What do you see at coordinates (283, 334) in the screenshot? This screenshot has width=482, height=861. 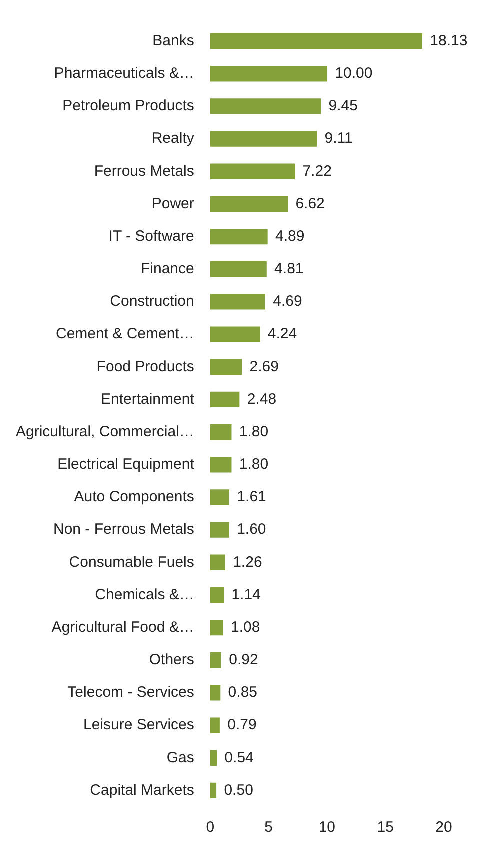 I see `data-label: 4.24` at bounding box center [283, 334].